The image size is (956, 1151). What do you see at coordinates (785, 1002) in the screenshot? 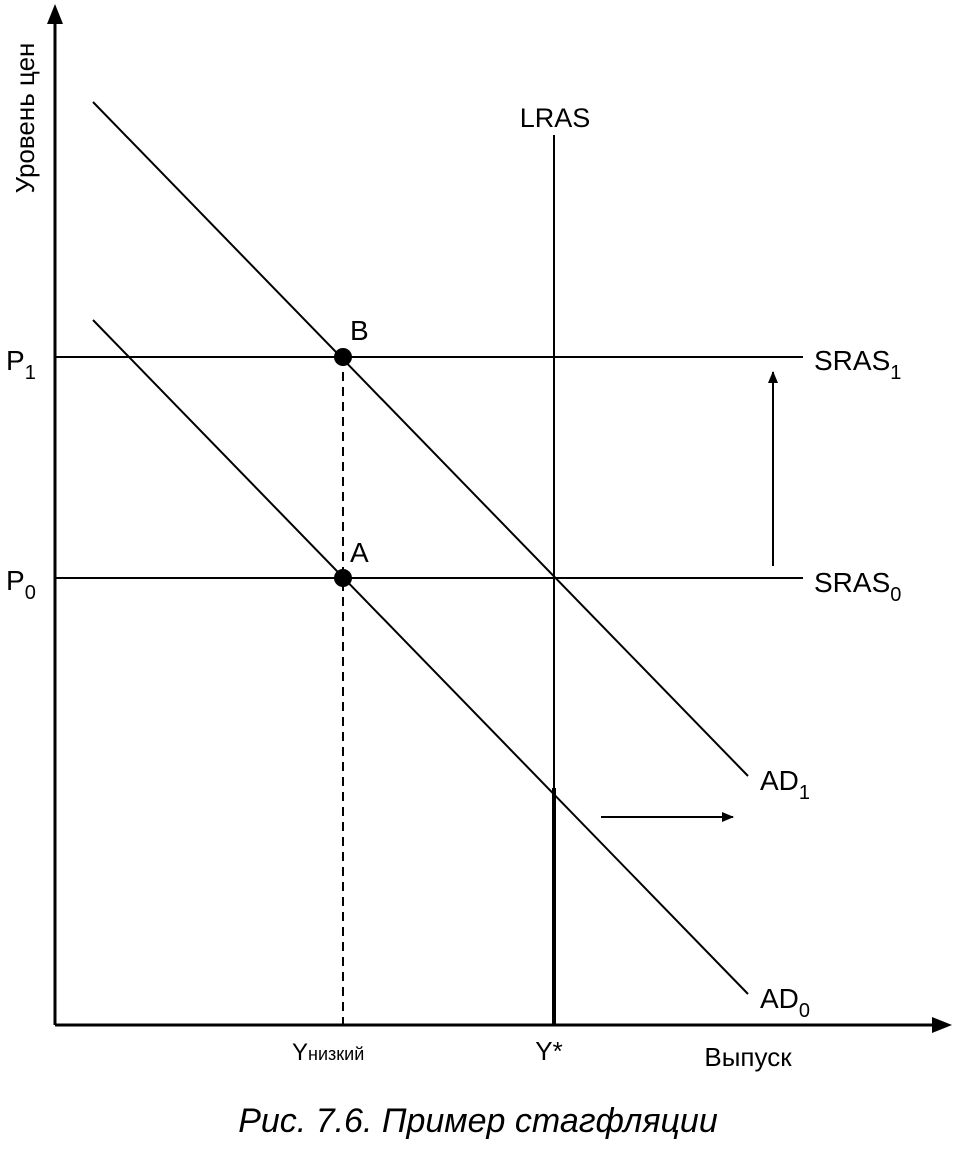
I see `ad0-label: AD0` at bounding box center [785, 1002].